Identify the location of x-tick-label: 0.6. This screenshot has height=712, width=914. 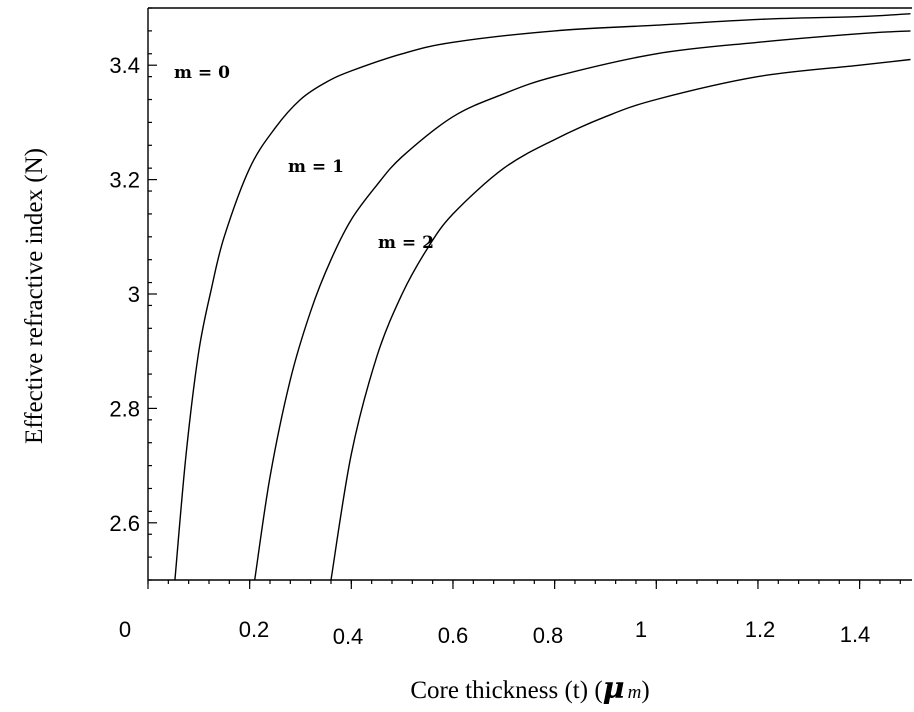
(453, 635).